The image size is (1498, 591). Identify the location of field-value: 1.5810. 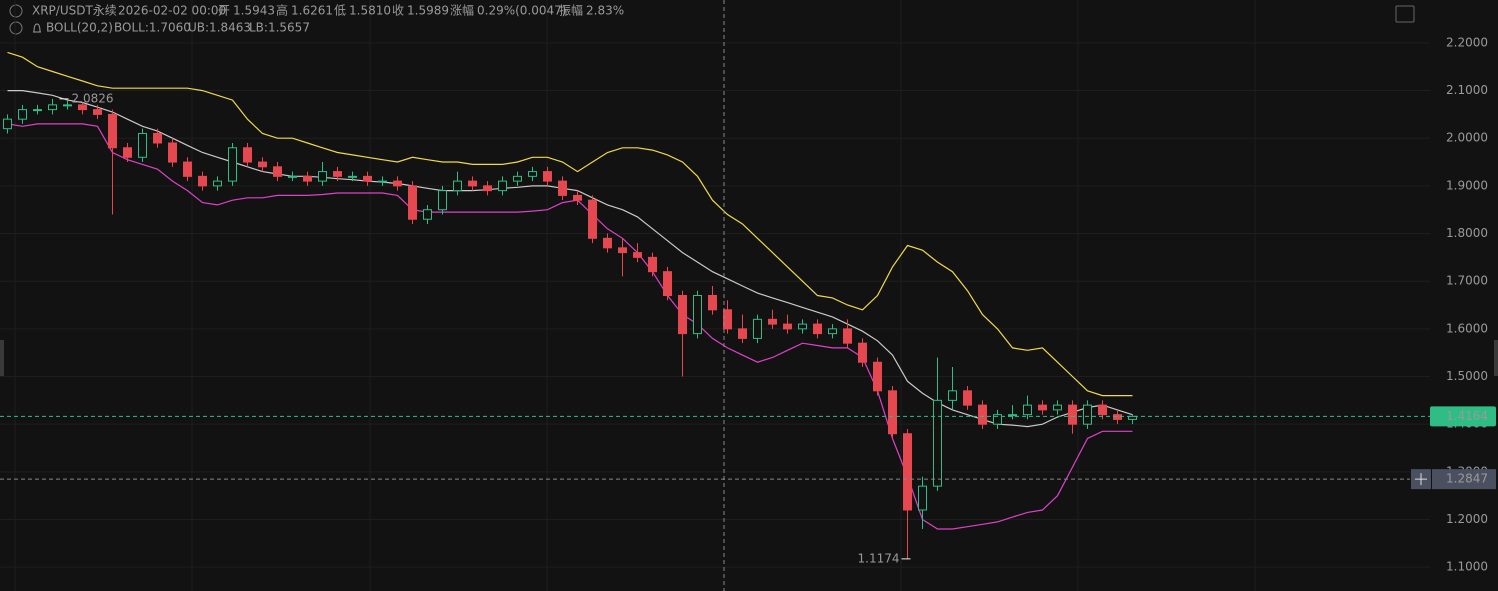
(370, 11).